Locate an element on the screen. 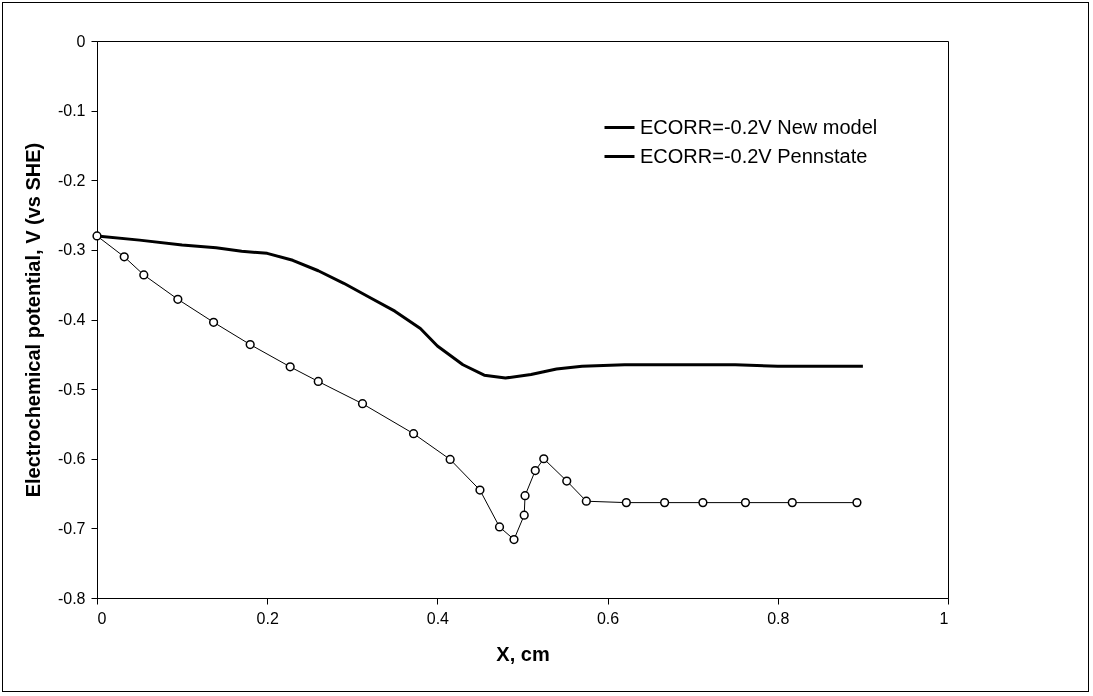  x-tick-label: 0.4 is located at coordinates (438, 618).